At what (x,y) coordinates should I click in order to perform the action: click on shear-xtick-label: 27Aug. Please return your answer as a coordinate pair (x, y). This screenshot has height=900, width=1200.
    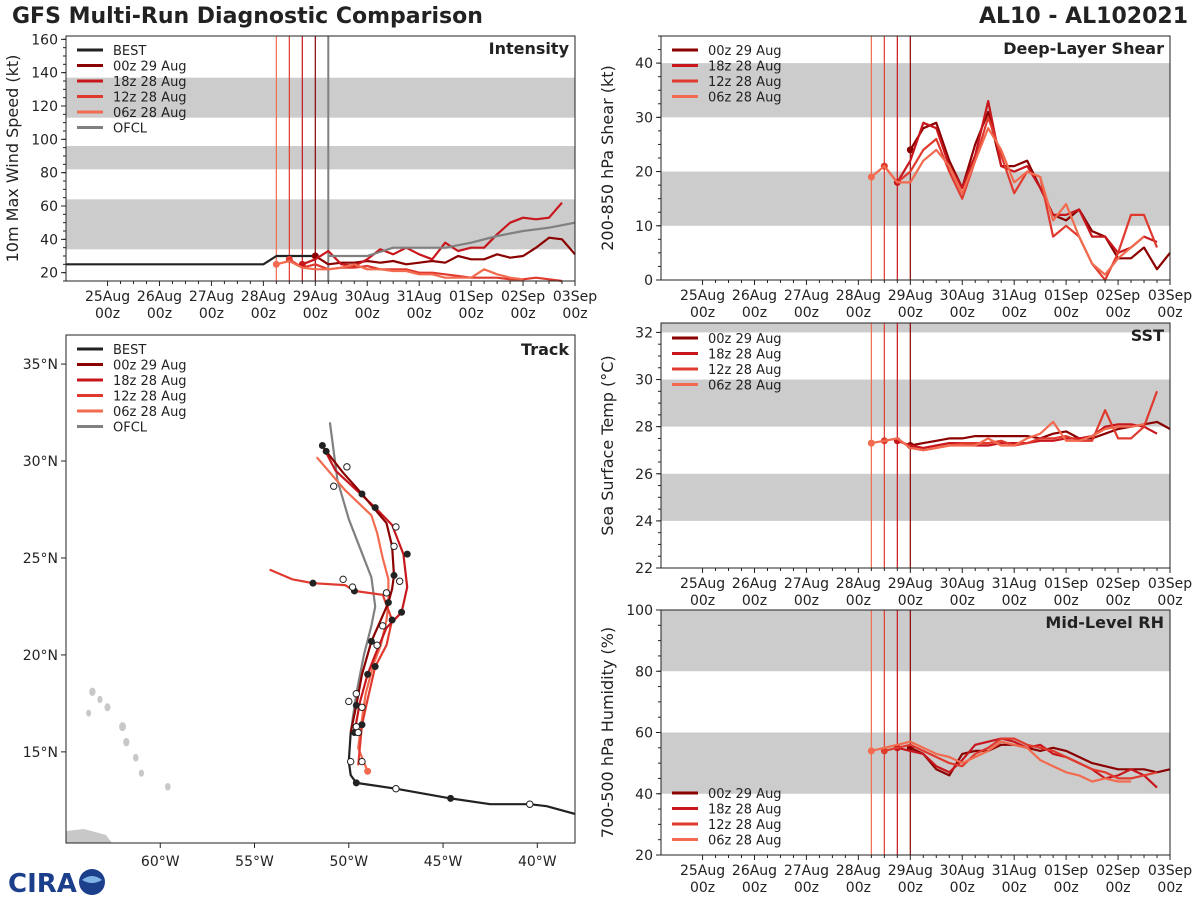
    Looking at the image, I should click on (806, 296).